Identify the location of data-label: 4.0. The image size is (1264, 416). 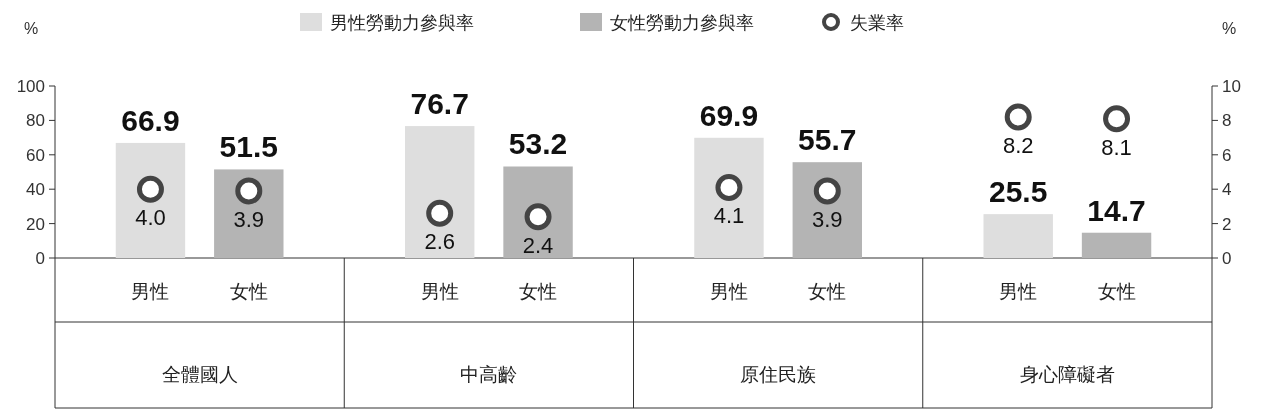
(150, 218).